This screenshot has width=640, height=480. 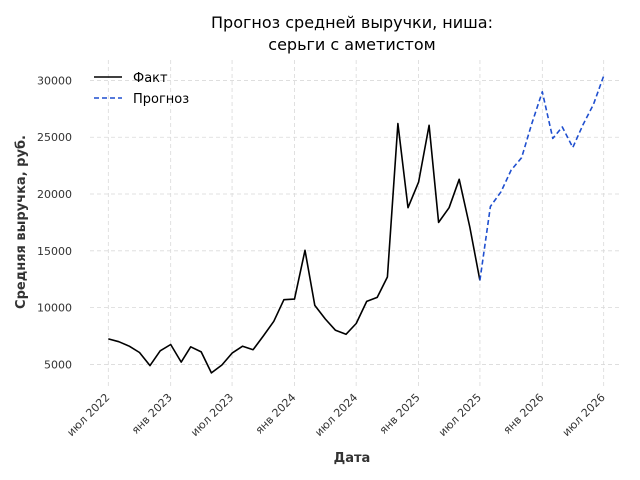 I want to click on chart-title-line1: Прогноз средней выручки, ниша:, so click(x=352, y=22).